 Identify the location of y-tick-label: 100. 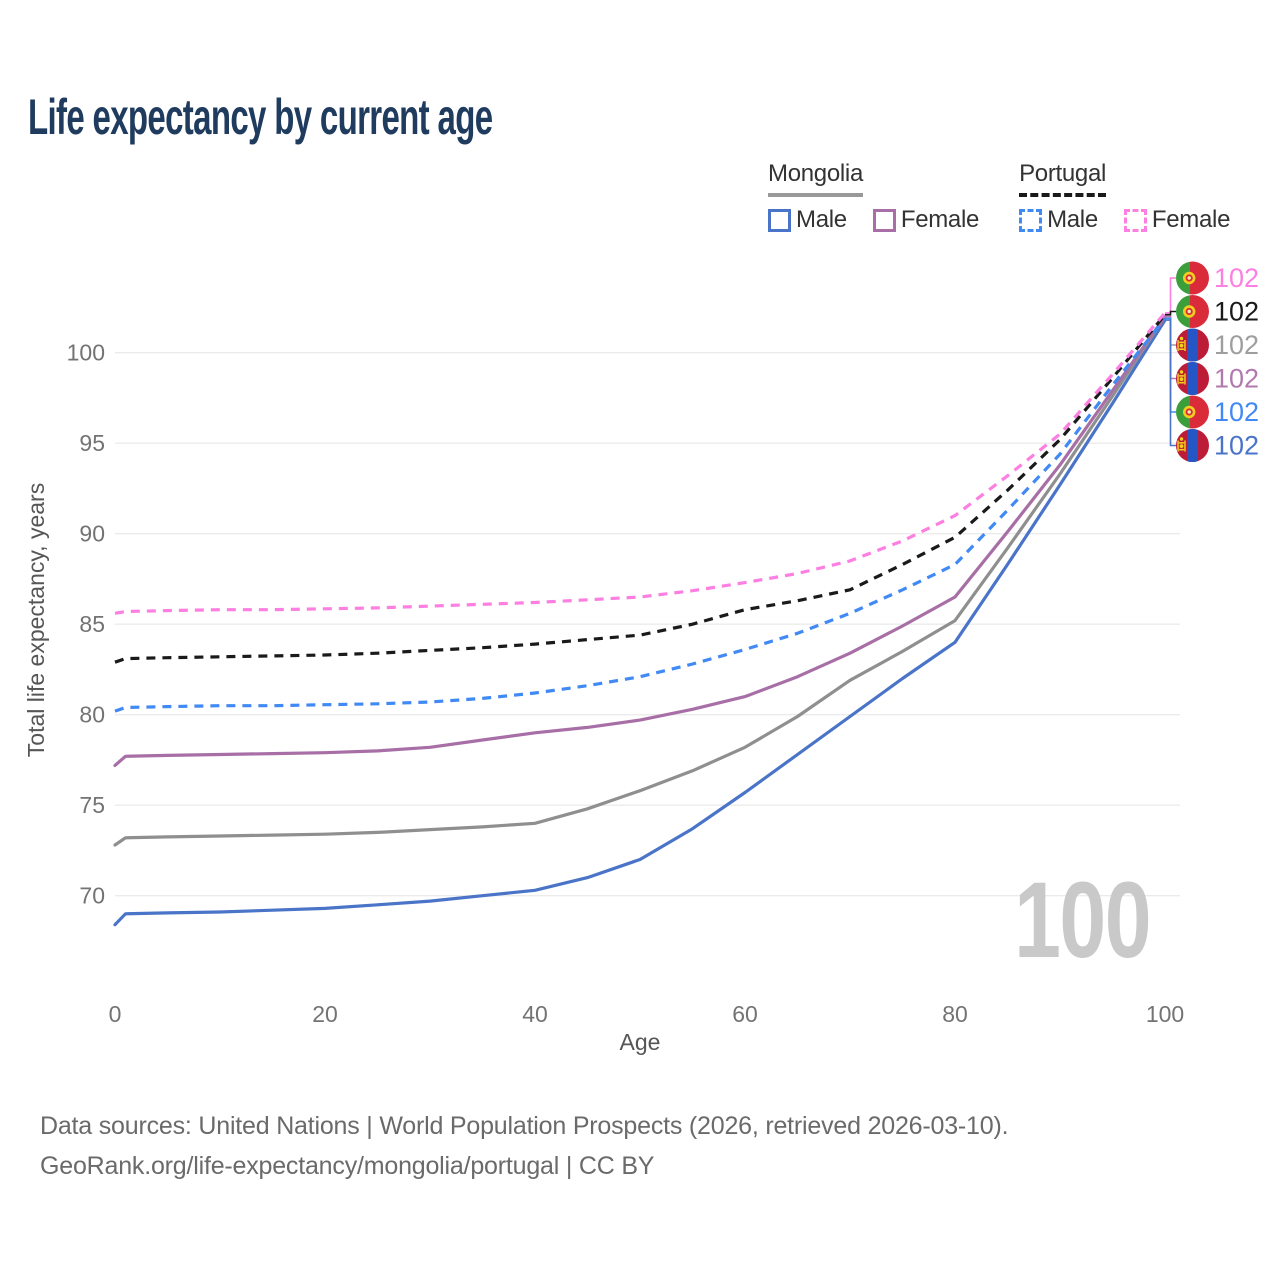
(86, 353).